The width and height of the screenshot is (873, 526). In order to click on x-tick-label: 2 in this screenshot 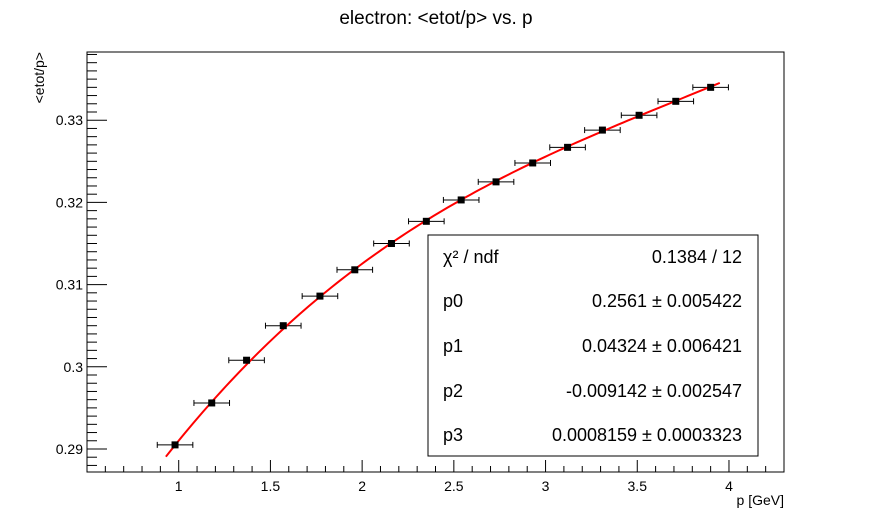, I will do `click(362, 486)`.